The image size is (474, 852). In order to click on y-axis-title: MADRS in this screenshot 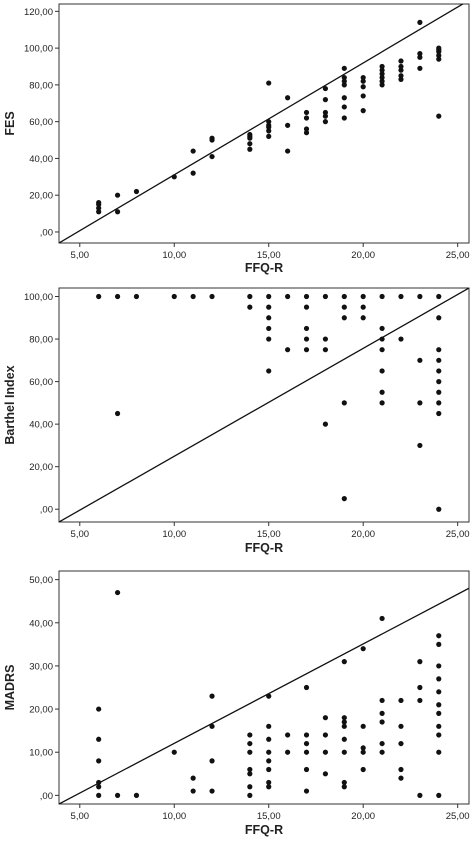, I will do `click(10, 688)`.